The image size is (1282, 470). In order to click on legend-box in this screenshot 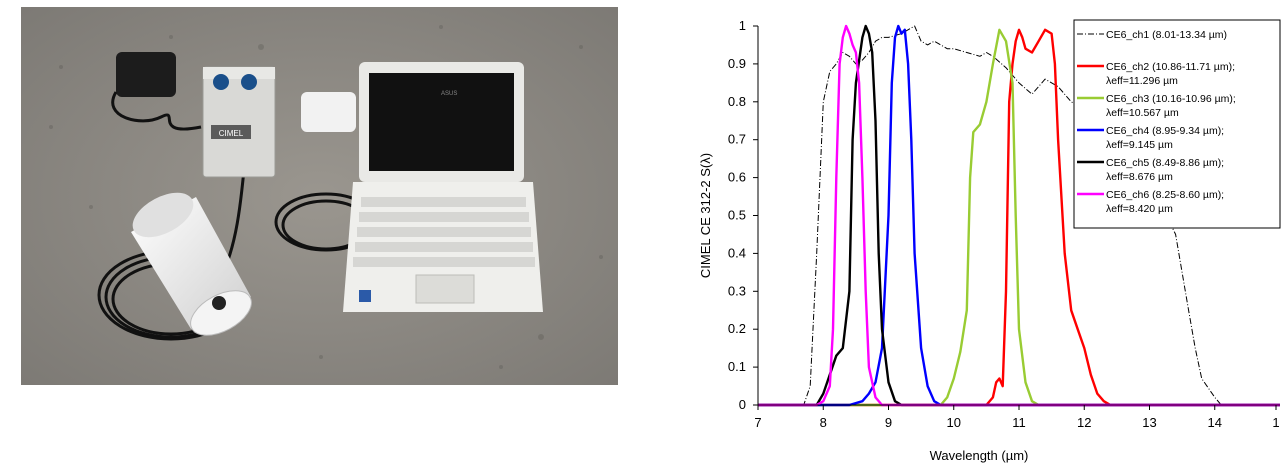, I will do `click(1177, 124)`.